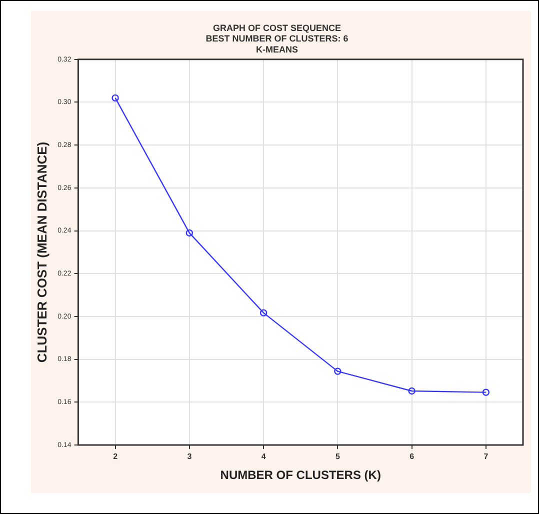 The height and width of the screenshot is (514, 539). Describe the element at coordinates (263, 457) in the screenshot. I see `x-tick-label: 4` at that location.